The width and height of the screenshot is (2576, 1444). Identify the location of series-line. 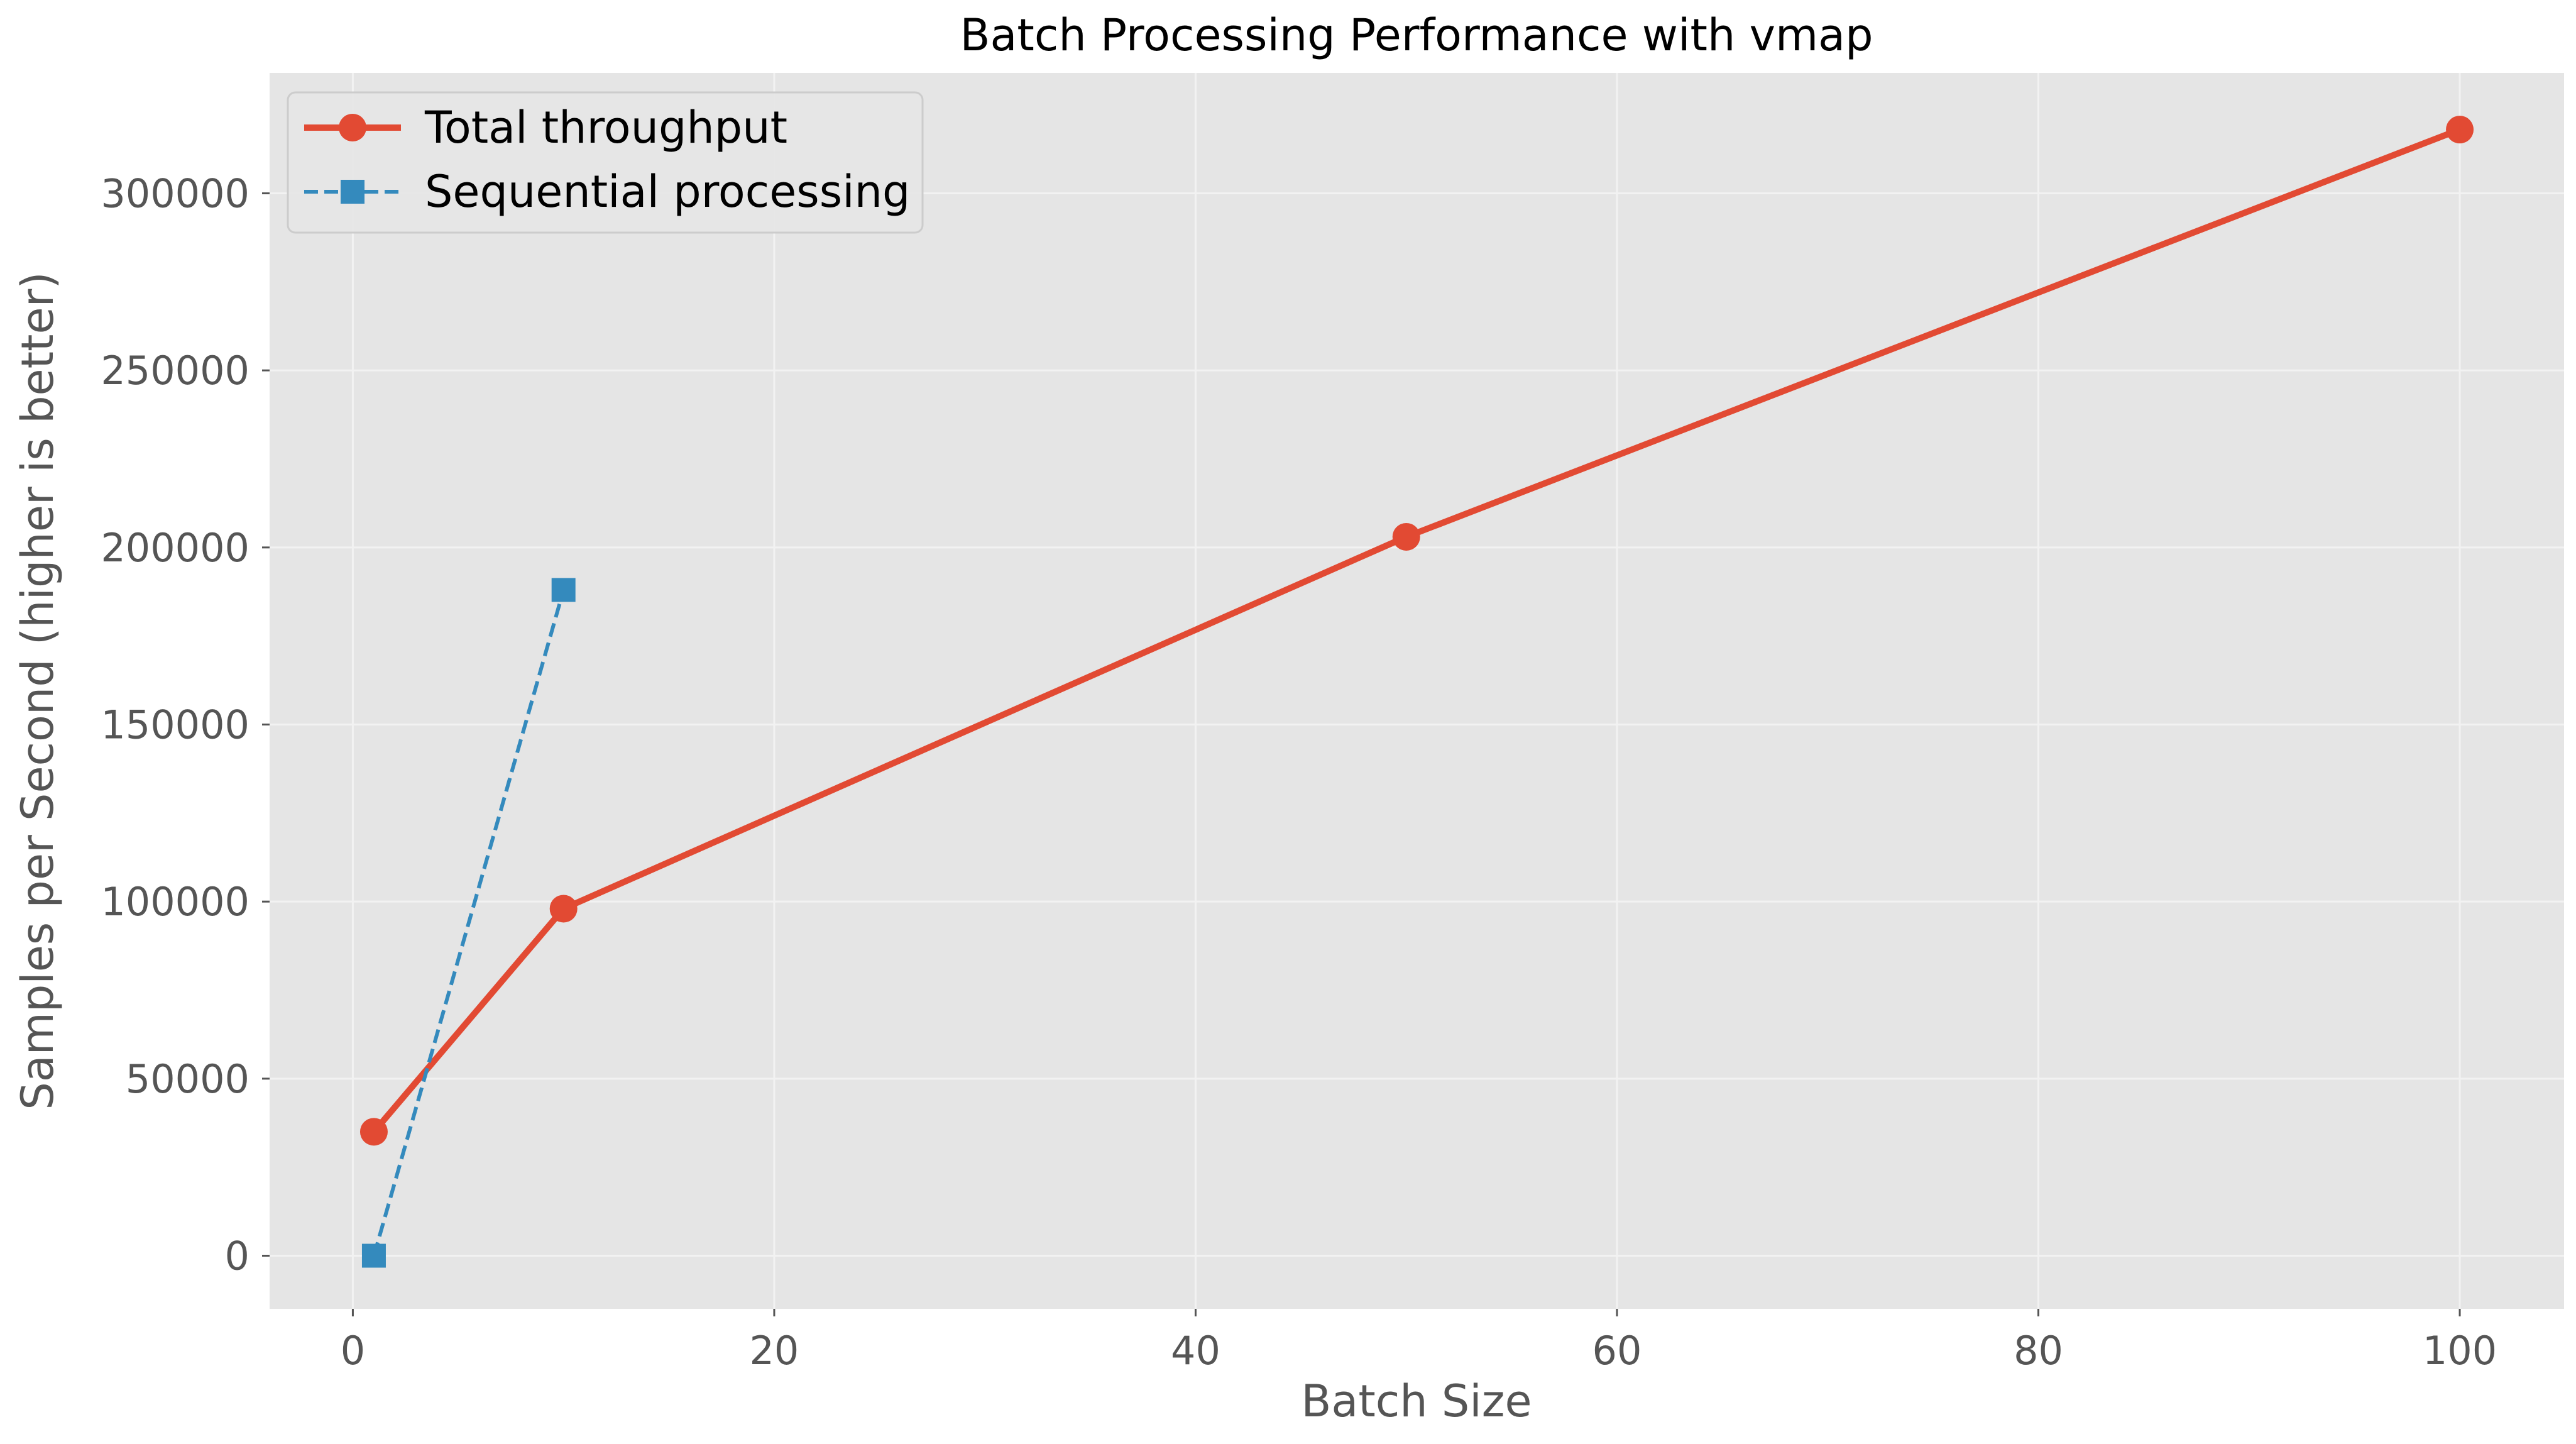
(469, 923).